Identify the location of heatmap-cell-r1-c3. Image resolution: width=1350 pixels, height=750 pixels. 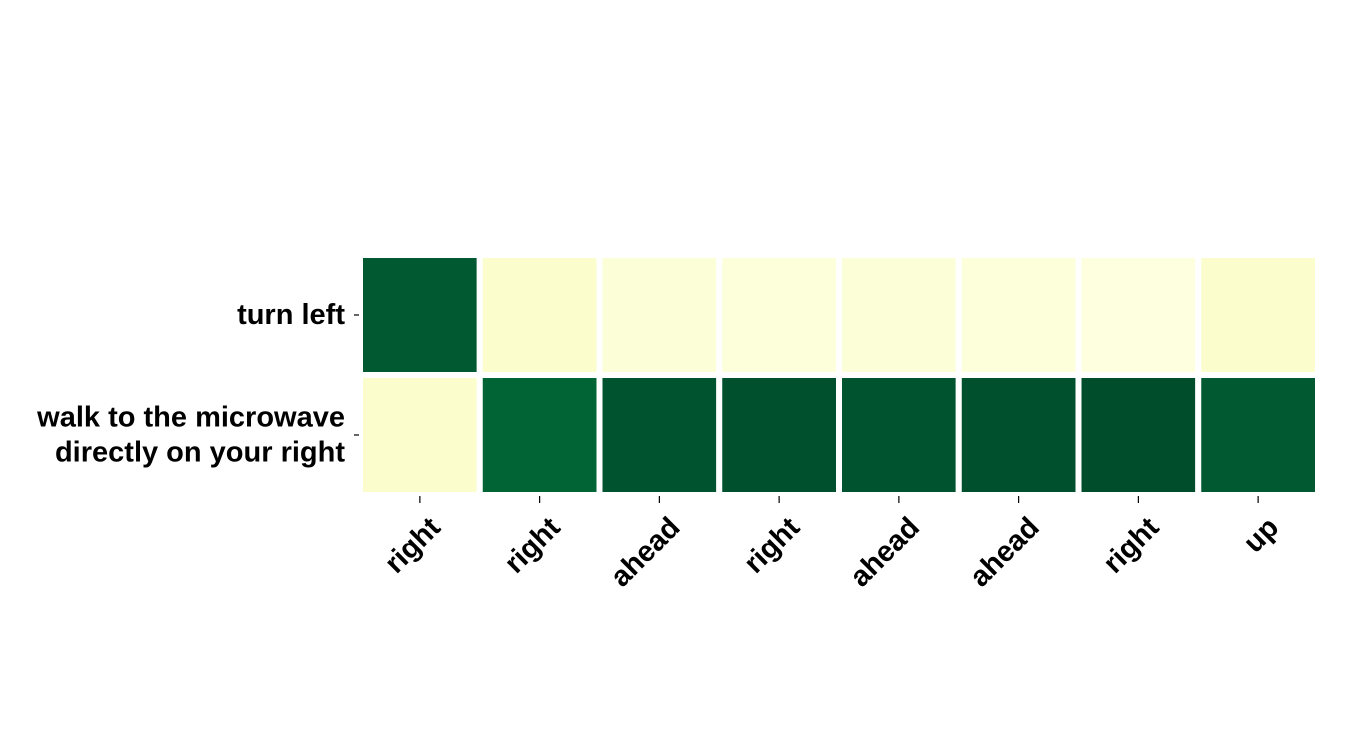
(779, 435).